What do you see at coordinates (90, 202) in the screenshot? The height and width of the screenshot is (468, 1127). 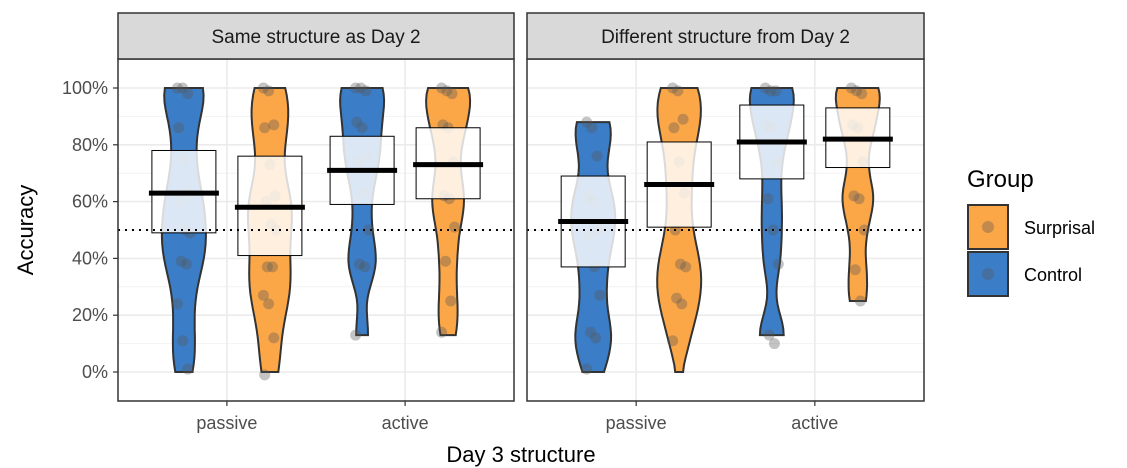 I see `y-tick-label: 60%` at bounding box center [90, 202].